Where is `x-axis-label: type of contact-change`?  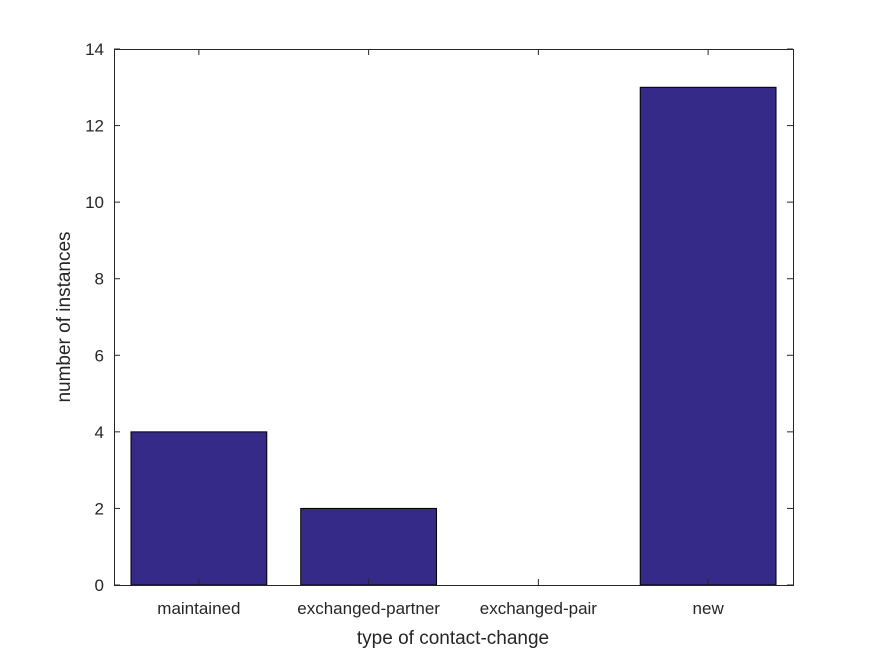
x-axis-label: type of contact-change is located at coordinates (453, 638).